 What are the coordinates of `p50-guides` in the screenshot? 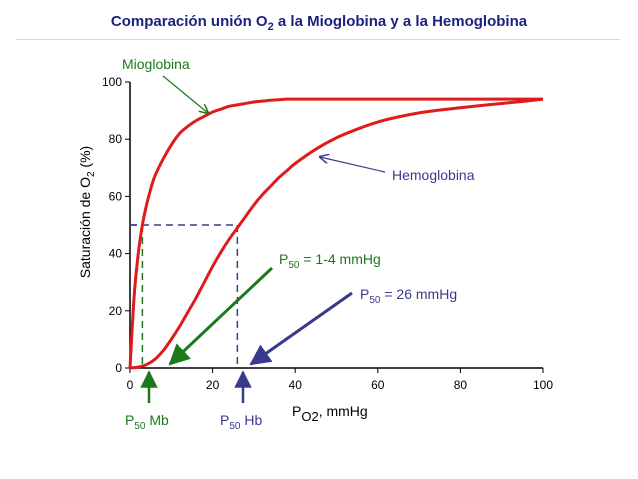 It's located at (184, 296).